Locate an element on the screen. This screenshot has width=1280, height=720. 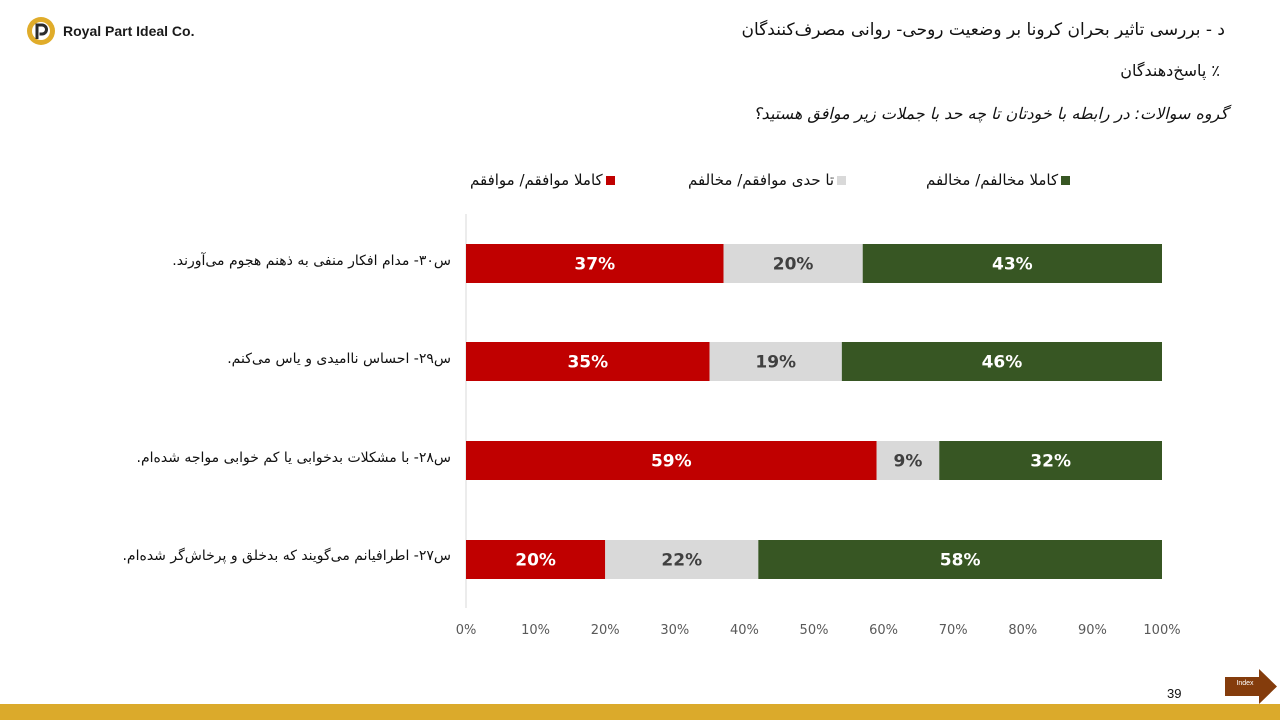
bar-segment-q27-disagree is located at coordinates (960, 559).